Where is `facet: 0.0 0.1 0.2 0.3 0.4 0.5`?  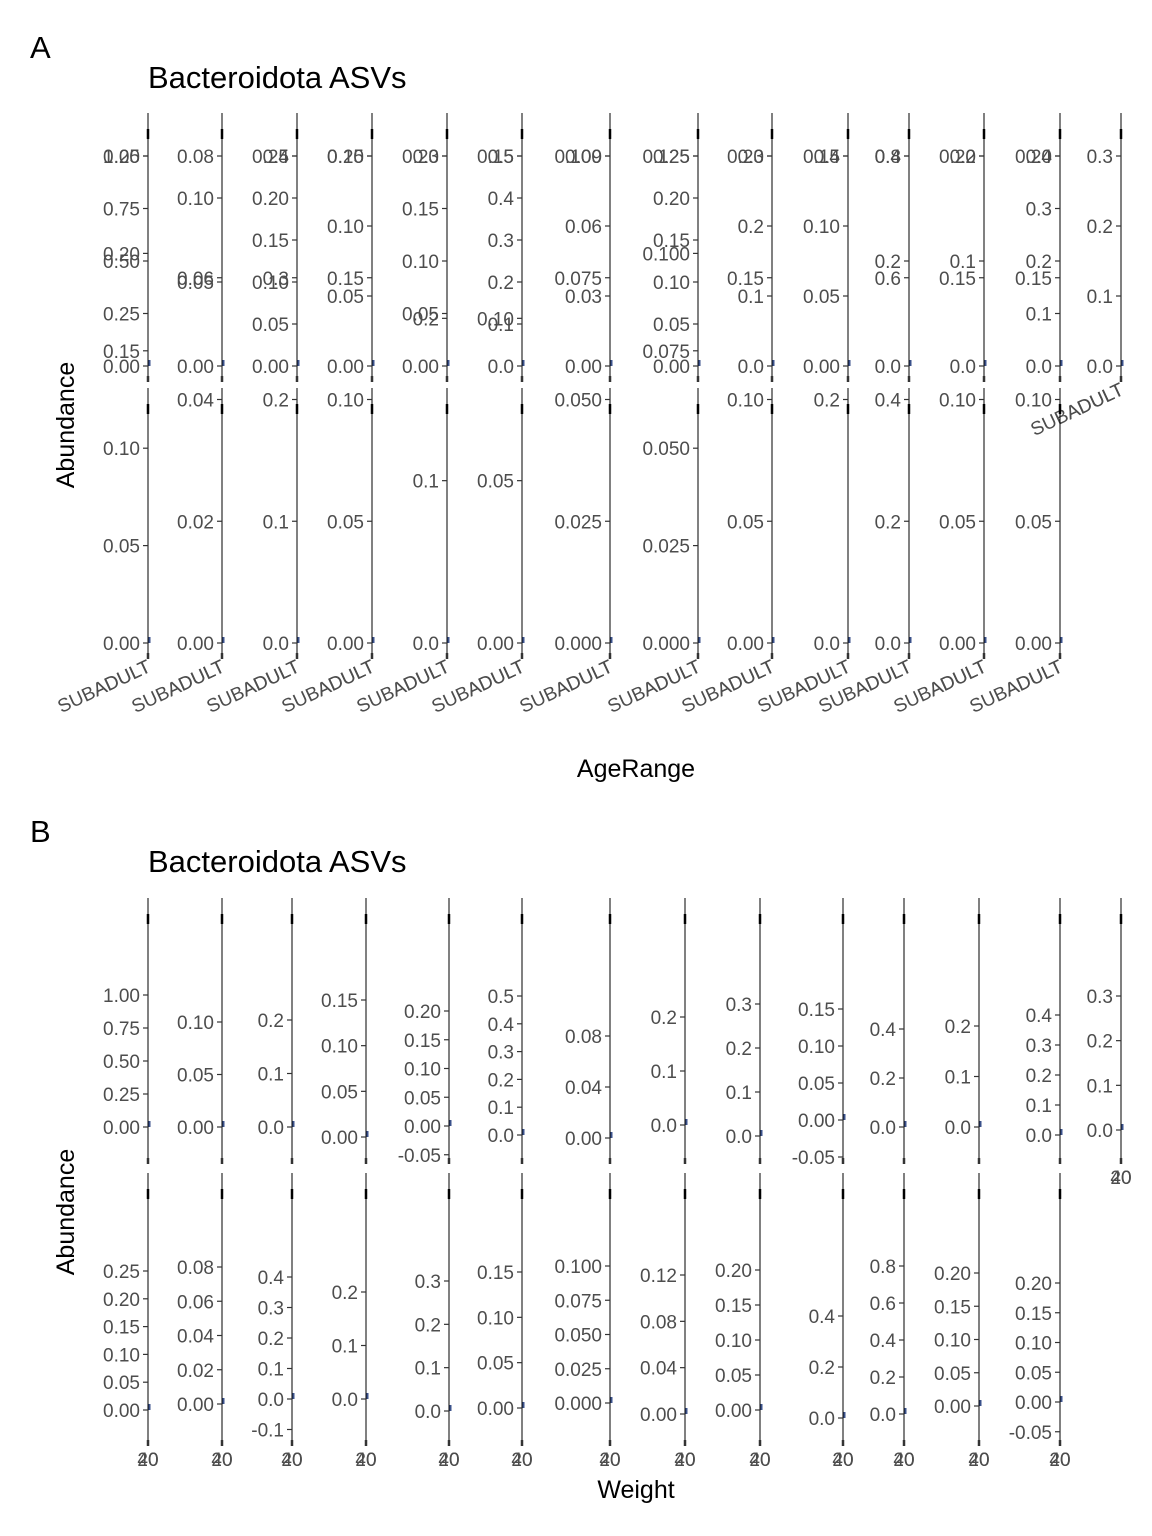 facet: 0.0 0.1 0.2 0.3 0.4 0.5 is located at coordinates (506, 1031).